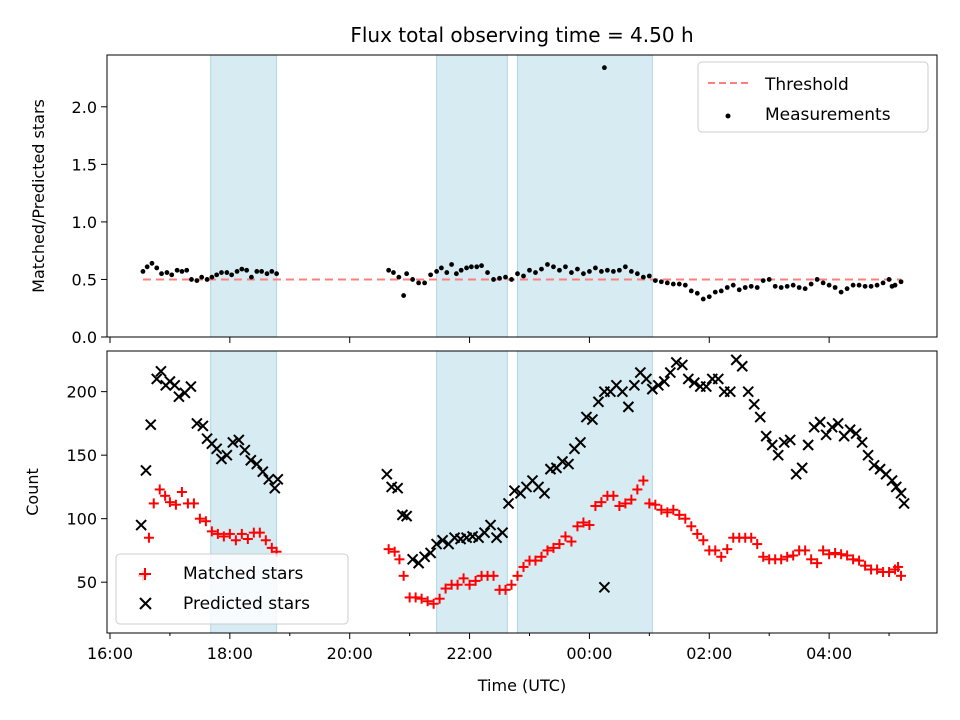 The width and height of the screenshot is (960, 720). I want to click on top-x-axis-ticks, so click(469, 340).